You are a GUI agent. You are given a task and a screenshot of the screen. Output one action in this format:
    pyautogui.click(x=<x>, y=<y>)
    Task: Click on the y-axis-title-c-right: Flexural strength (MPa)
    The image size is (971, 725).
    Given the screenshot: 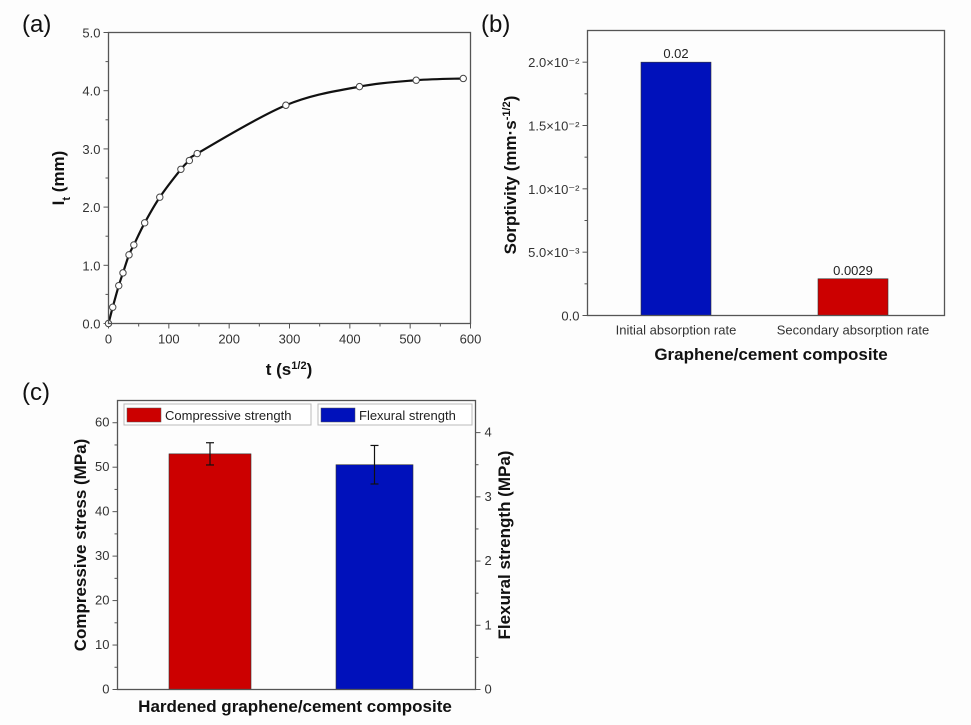 What is the action you would take?
    pyautogui.click(x=504, y=545)
    